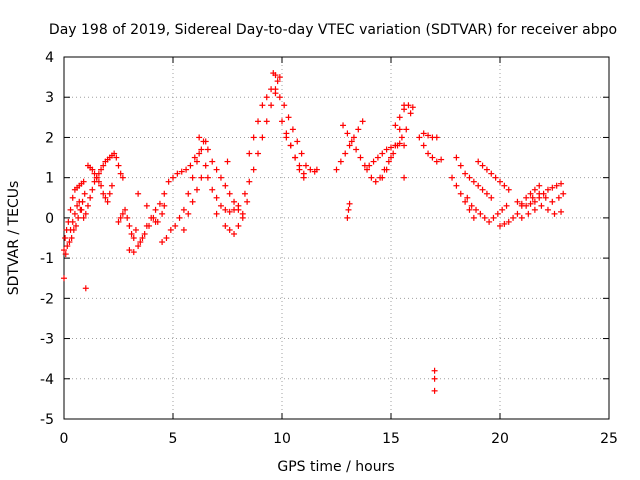  Describe the element at coordinates (14, 238) in the screenshot. I see `y-axis-label: SDTVAR / TECUs` at that location.